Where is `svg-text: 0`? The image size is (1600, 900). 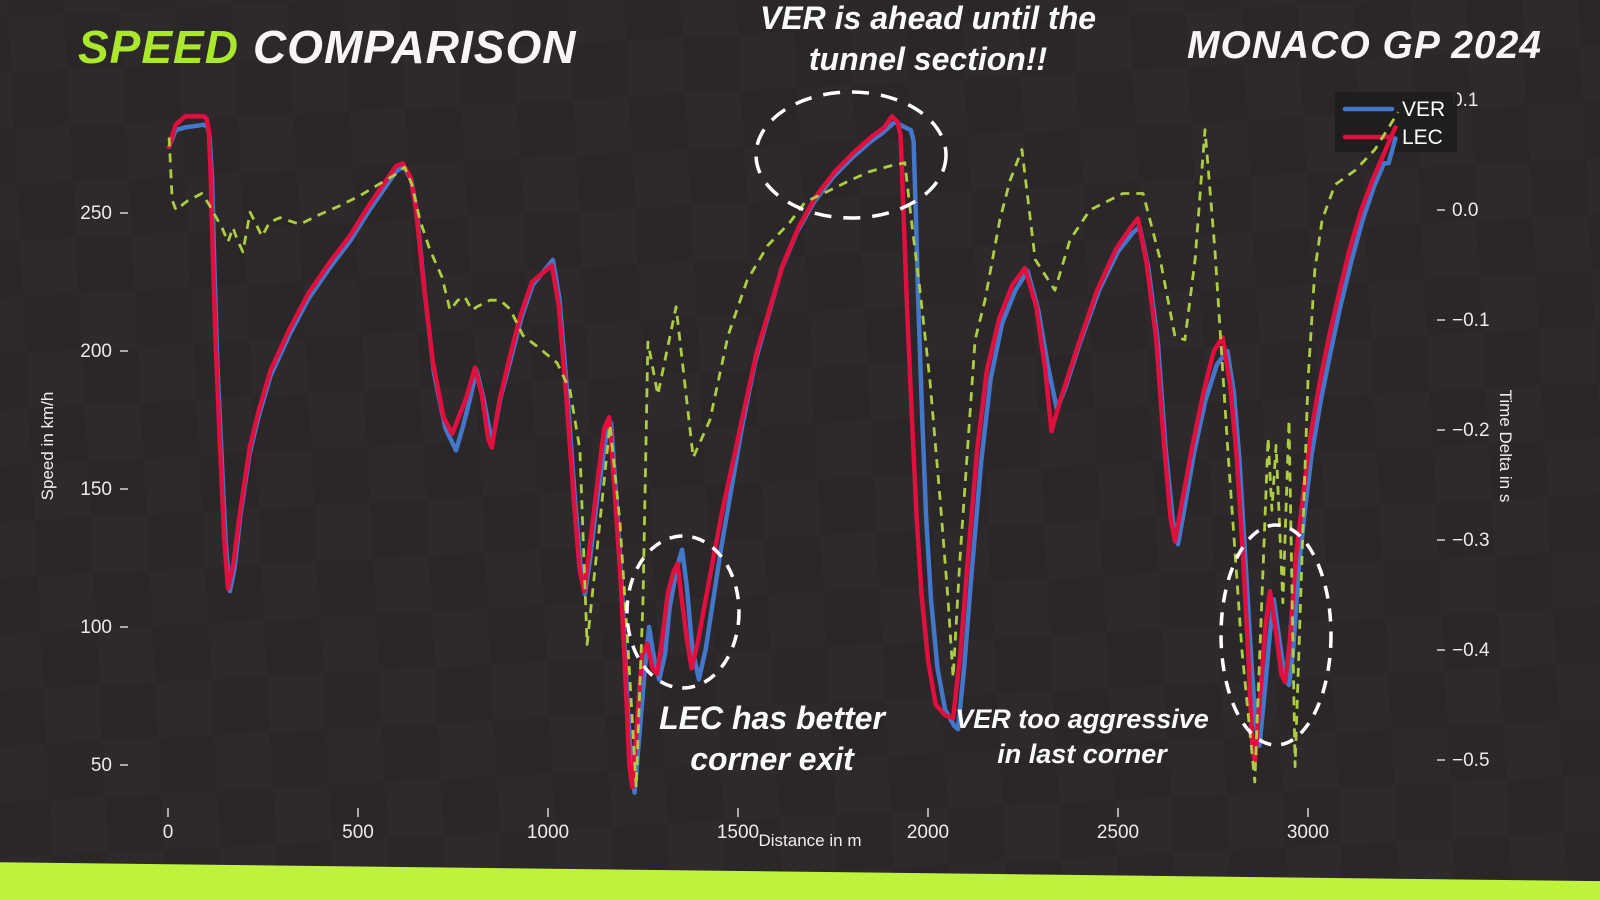 svg-text: 0 is located at coordinates (168, 832).